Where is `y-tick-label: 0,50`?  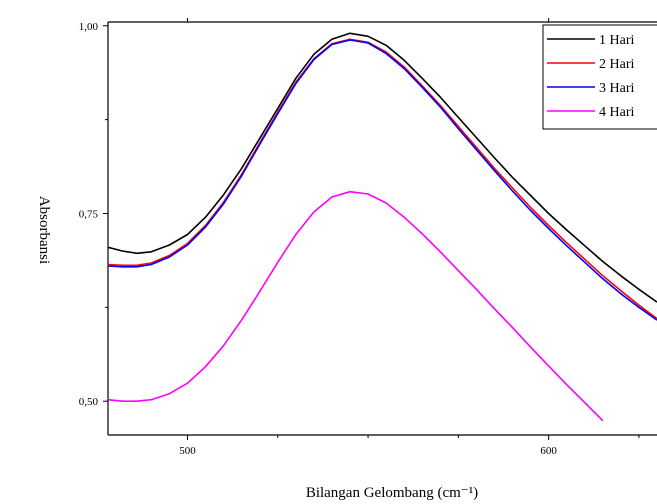 y-tick-label: 0,50 is located at coordinates (89, 402).